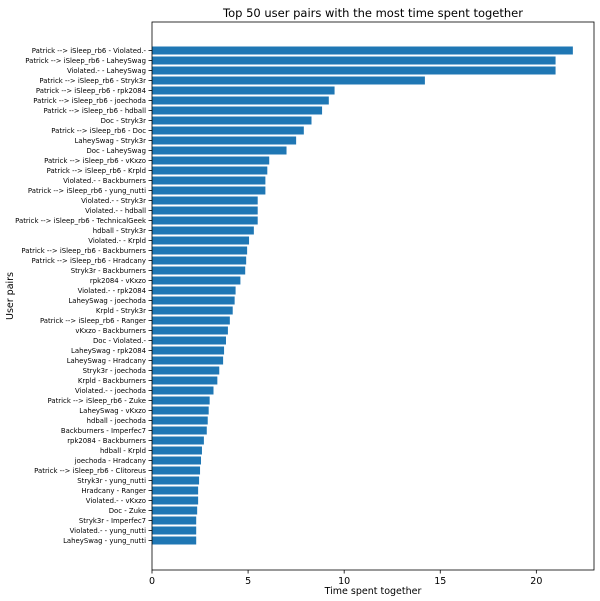 The image size is (600, 601). I want to click on y-tick-label: LaheySwag - joechoda, so click(107, 301).